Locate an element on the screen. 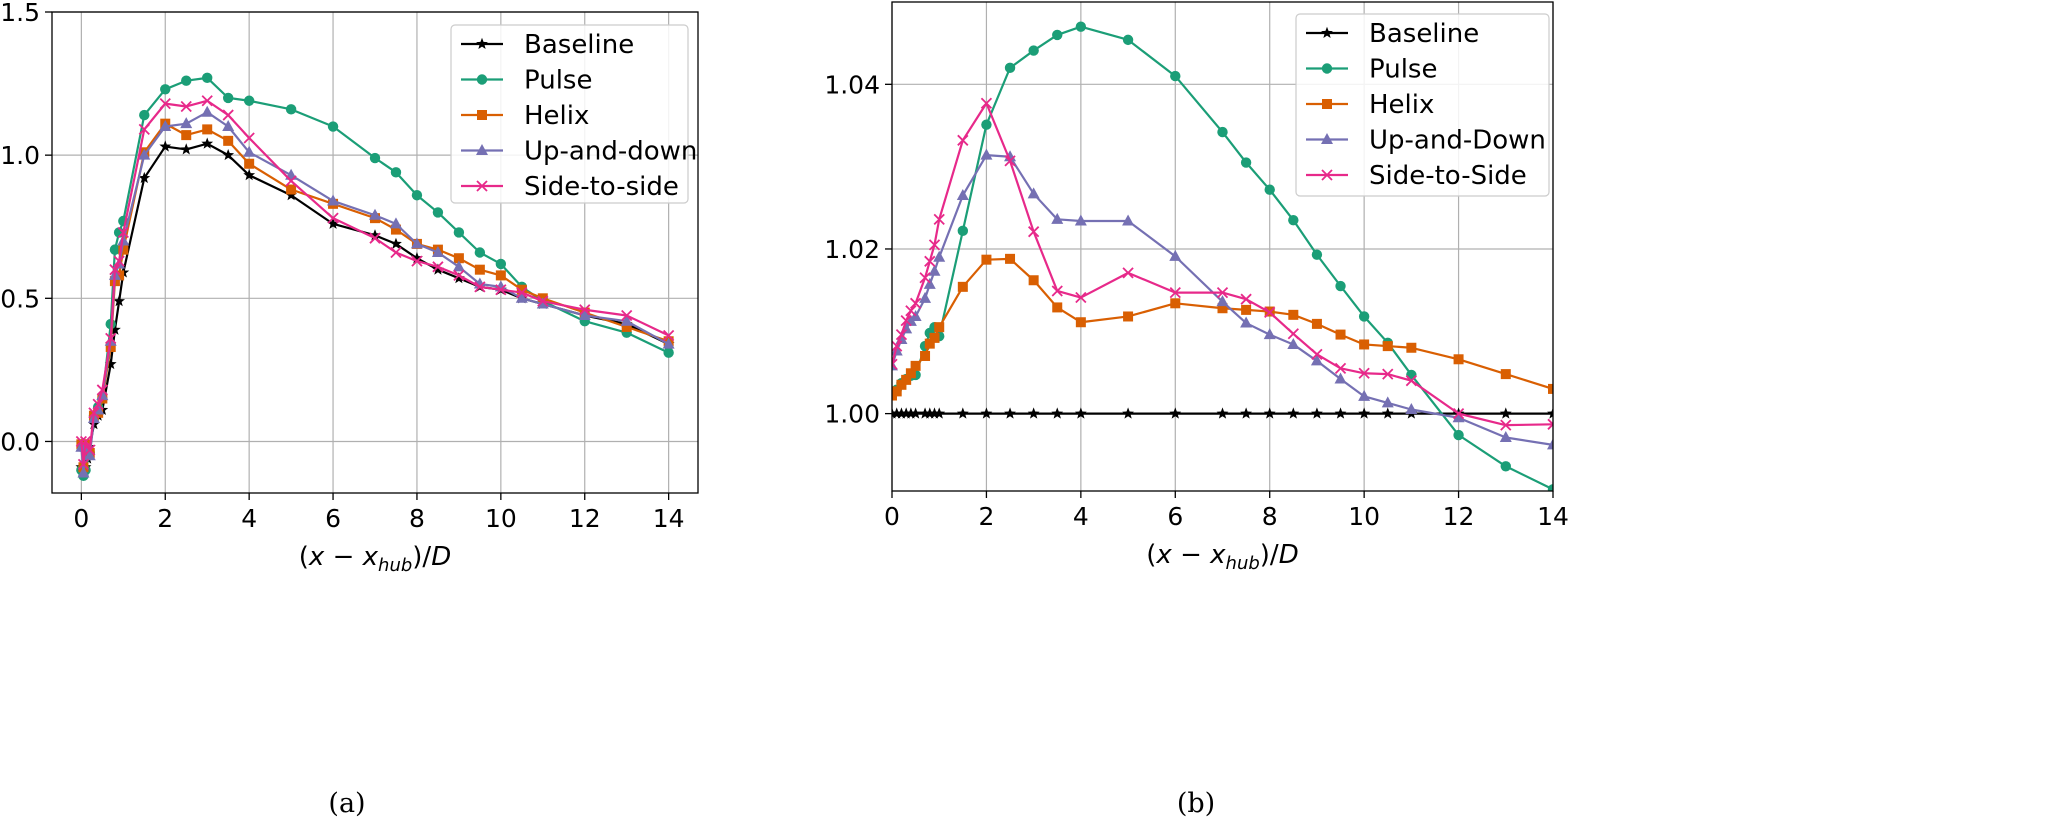 This screenshot has height=827, width=2067. series-side-to-side is located at coordinates (1222, 264).